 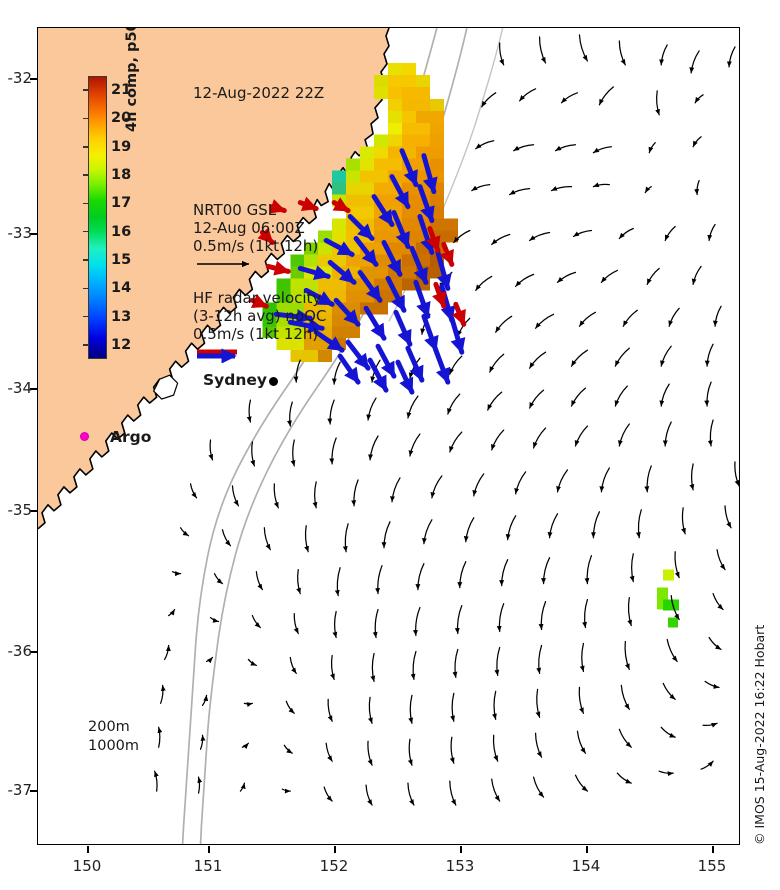 What do you see at coordinates (358, 261) in the screenshot?
I see `red-velocity-layer` at bounding box center [358, 261].